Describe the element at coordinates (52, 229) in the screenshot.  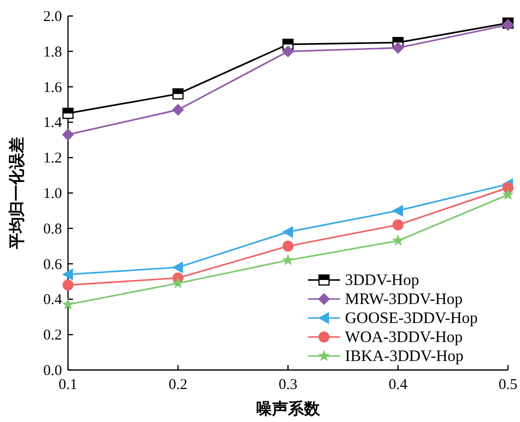
I see `y-tick-label: 0.8` at that location.